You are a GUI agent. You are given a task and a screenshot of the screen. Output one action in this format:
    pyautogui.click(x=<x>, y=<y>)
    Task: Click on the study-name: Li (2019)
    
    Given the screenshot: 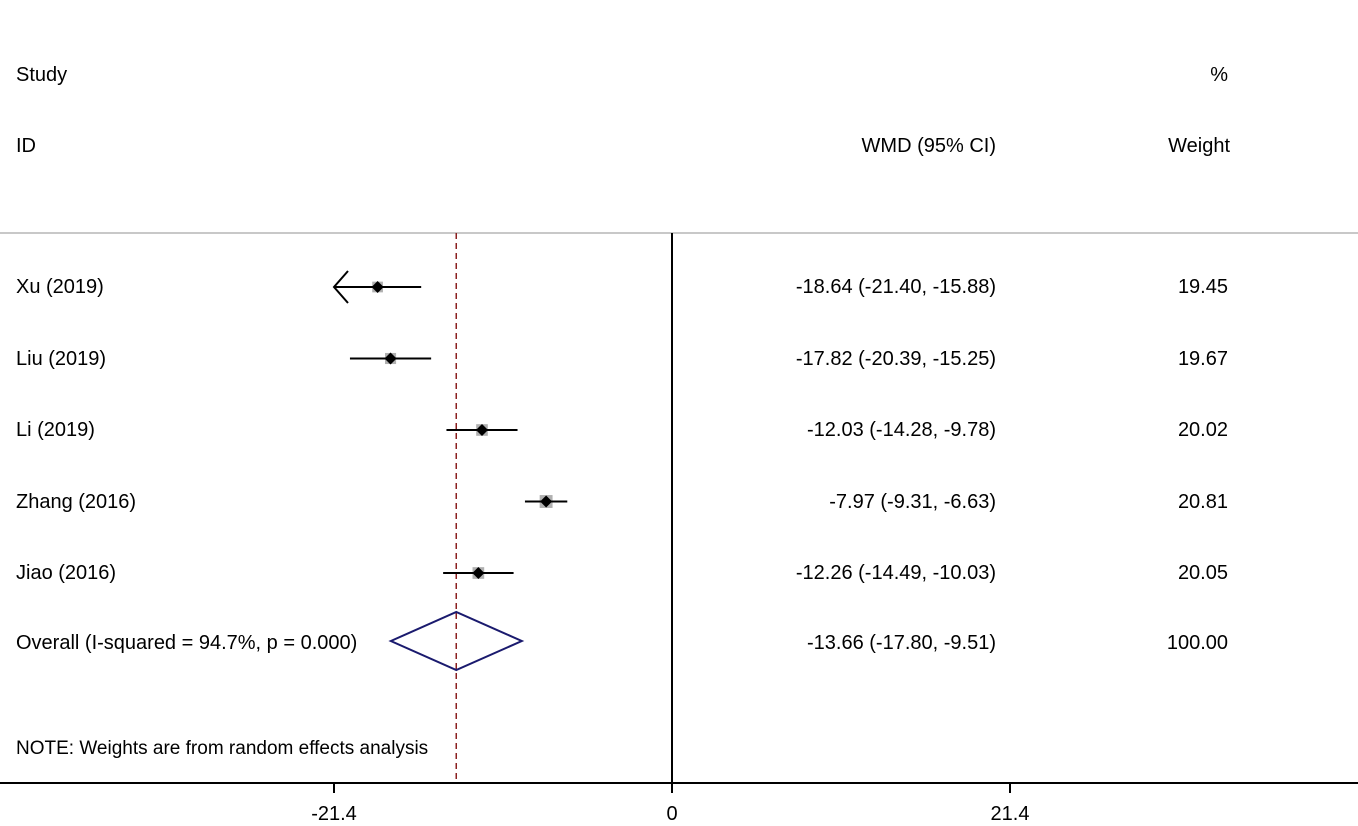 What is the action you would take?
    pyautogui.click(x=55, y=430)
    